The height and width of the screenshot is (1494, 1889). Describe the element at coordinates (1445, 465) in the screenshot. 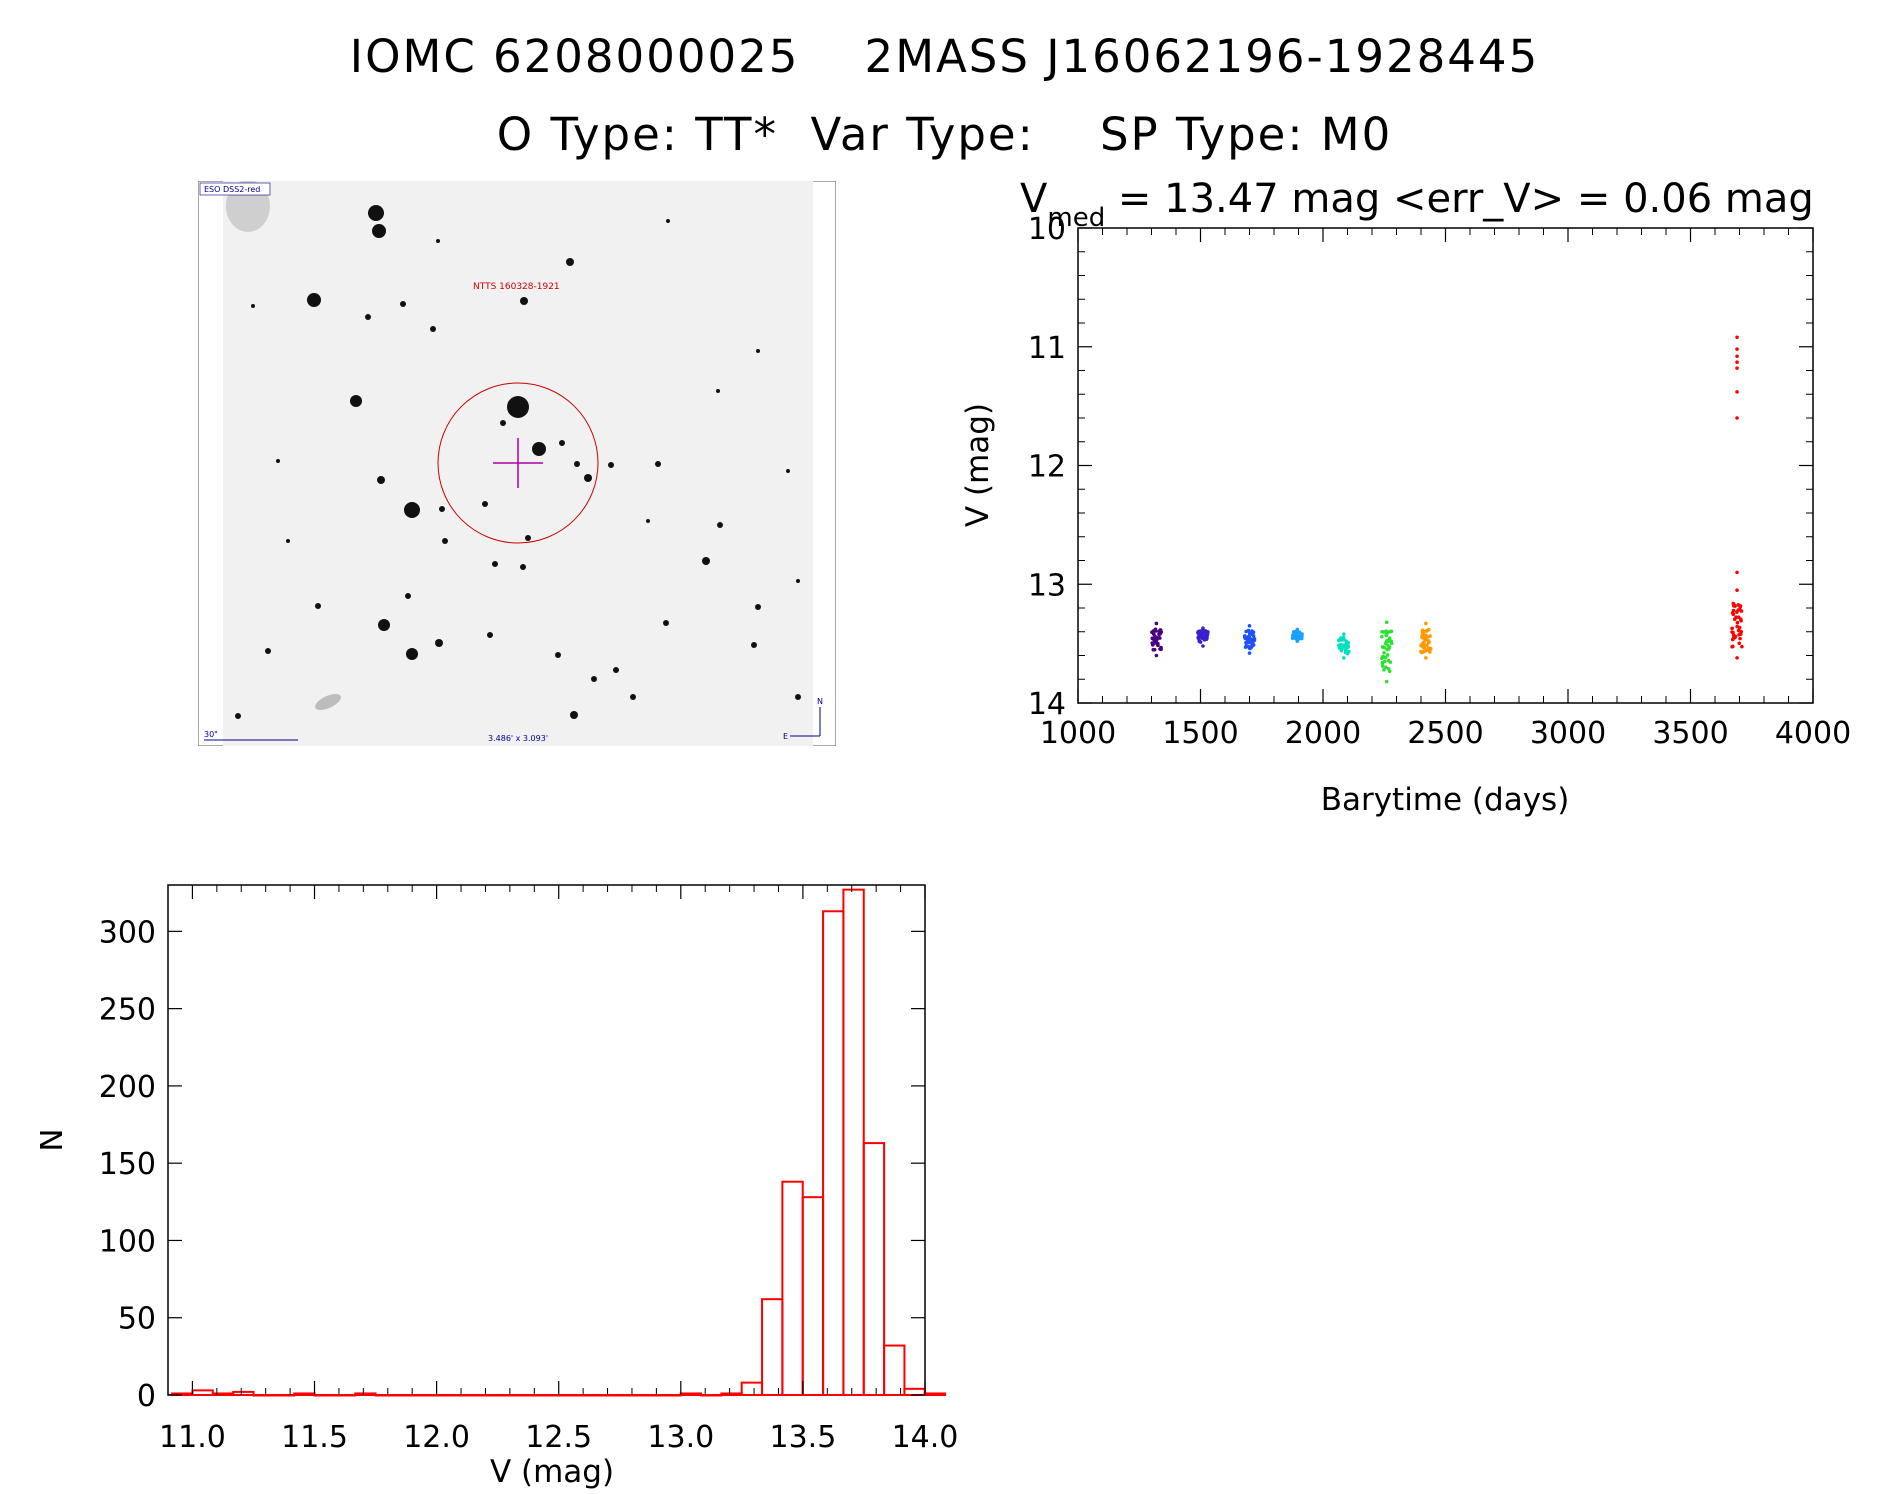

I see `light-curve-frame` at that location.